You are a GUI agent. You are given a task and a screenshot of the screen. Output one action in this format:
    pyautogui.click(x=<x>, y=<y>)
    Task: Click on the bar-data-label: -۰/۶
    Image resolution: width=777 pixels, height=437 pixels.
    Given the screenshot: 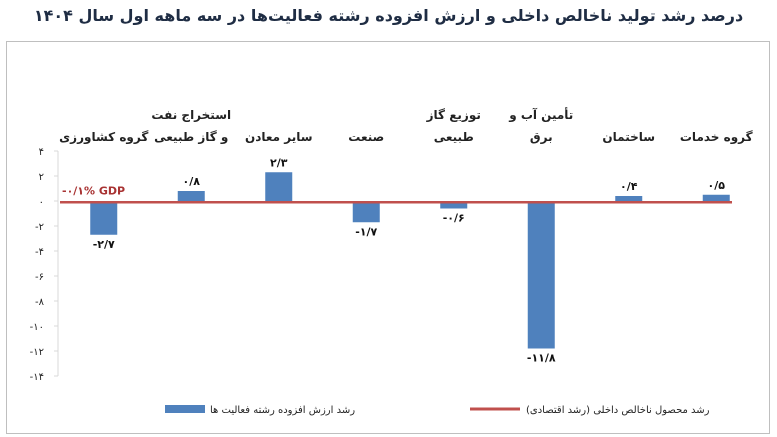 What is the action you would take?
    pyautogui.click(x=454, y=218)
    